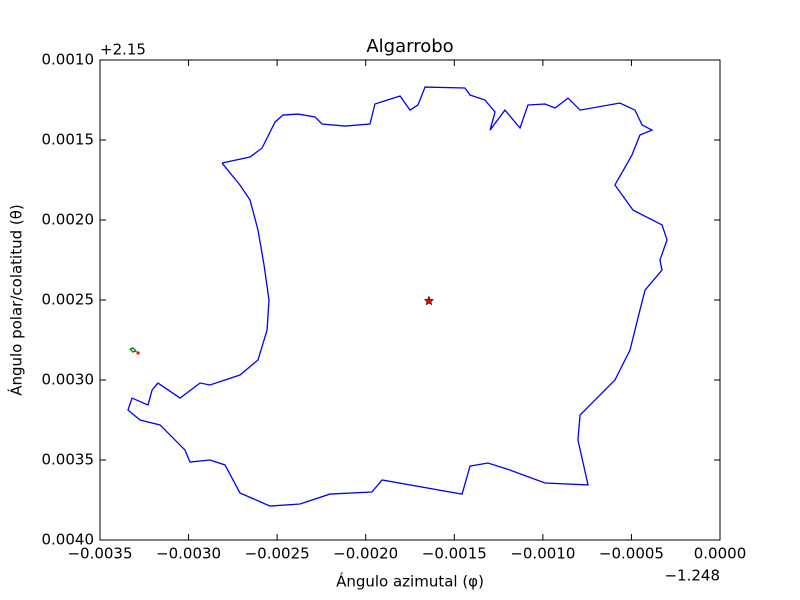  Describe the element at coordinates (365, 554) in the screenshot. I see `x-tick-label: −0.0020` at that location.